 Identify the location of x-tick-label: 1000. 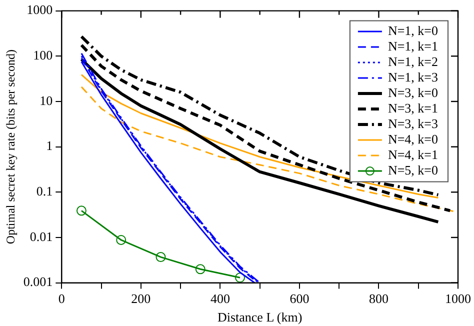
(458, 298).